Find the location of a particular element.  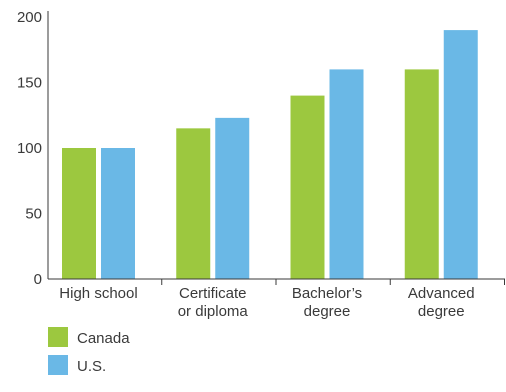

legend-label-canada: Canada is located at coordinates (103, 338).